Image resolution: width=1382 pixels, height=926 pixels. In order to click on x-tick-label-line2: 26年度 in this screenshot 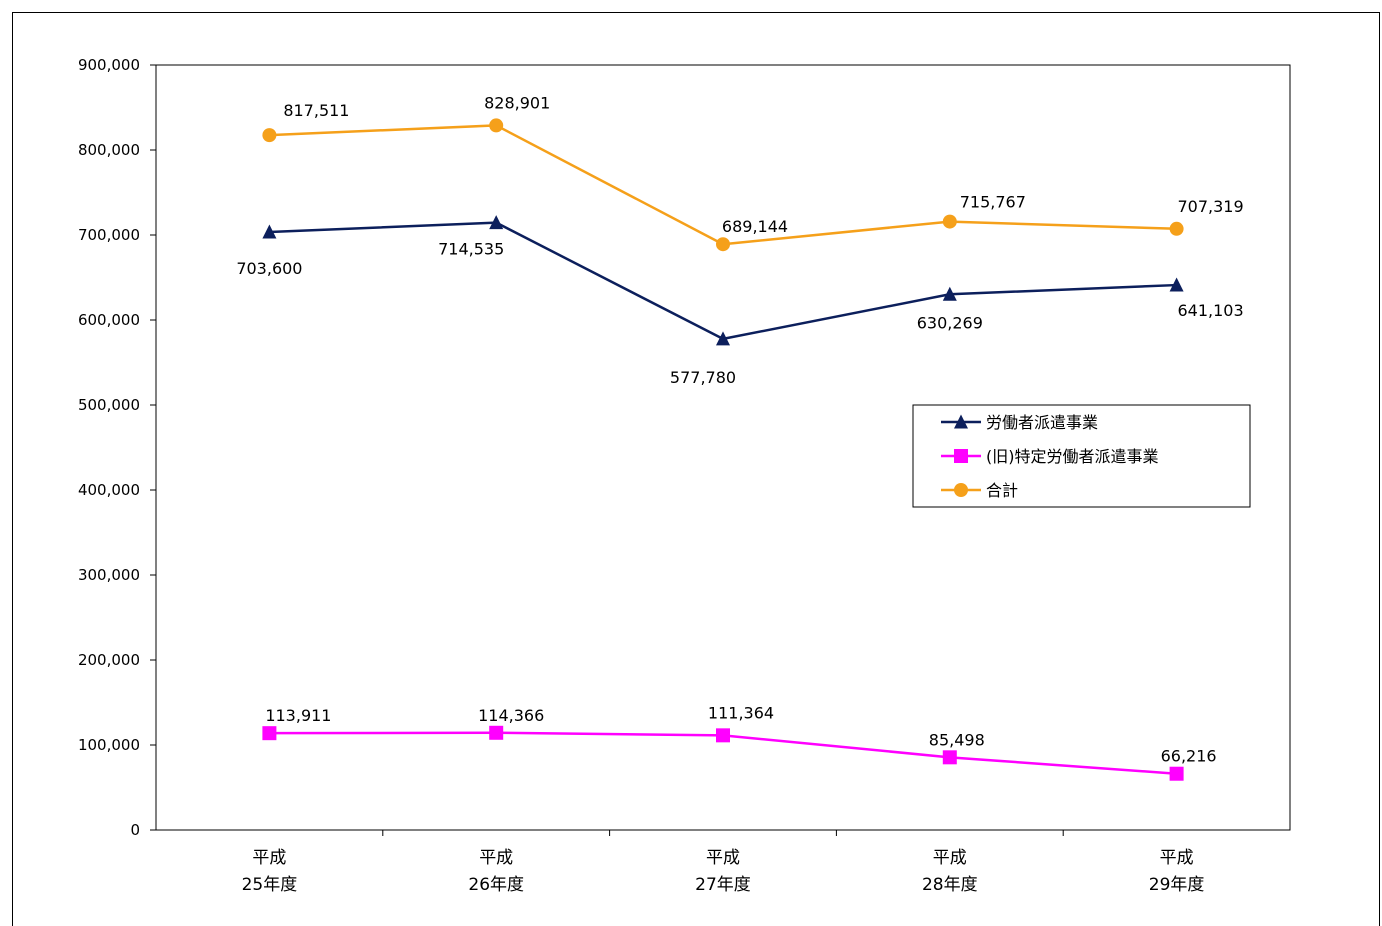, I will do `click(496, 885)`.